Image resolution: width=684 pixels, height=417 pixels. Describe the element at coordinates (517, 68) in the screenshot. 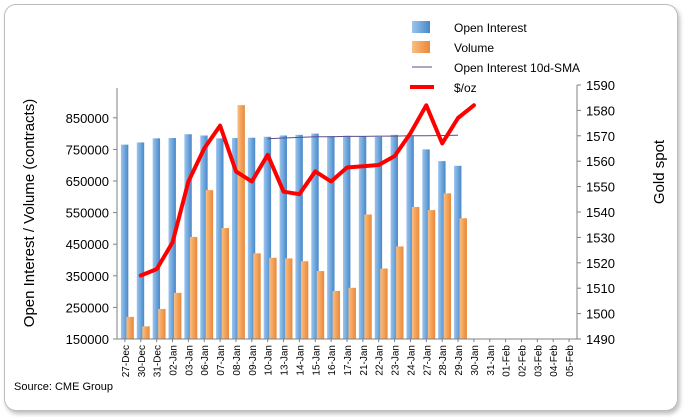

I see `legend-label: Open Interest 10d-SMA` at that location.